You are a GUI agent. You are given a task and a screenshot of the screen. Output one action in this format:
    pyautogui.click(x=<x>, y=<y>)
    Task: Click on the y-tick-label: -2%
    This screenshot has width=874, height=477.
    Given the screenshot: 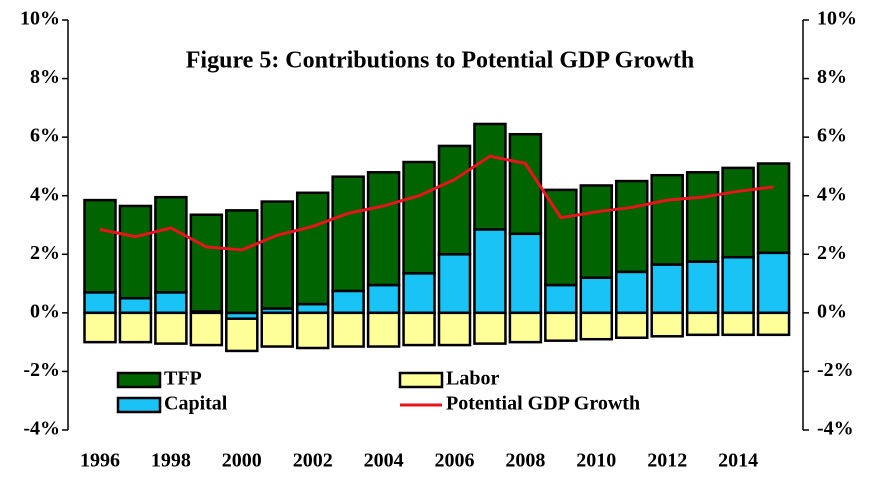 What is the action you would take?
    pyautogui.click(x=41, y=370)
    